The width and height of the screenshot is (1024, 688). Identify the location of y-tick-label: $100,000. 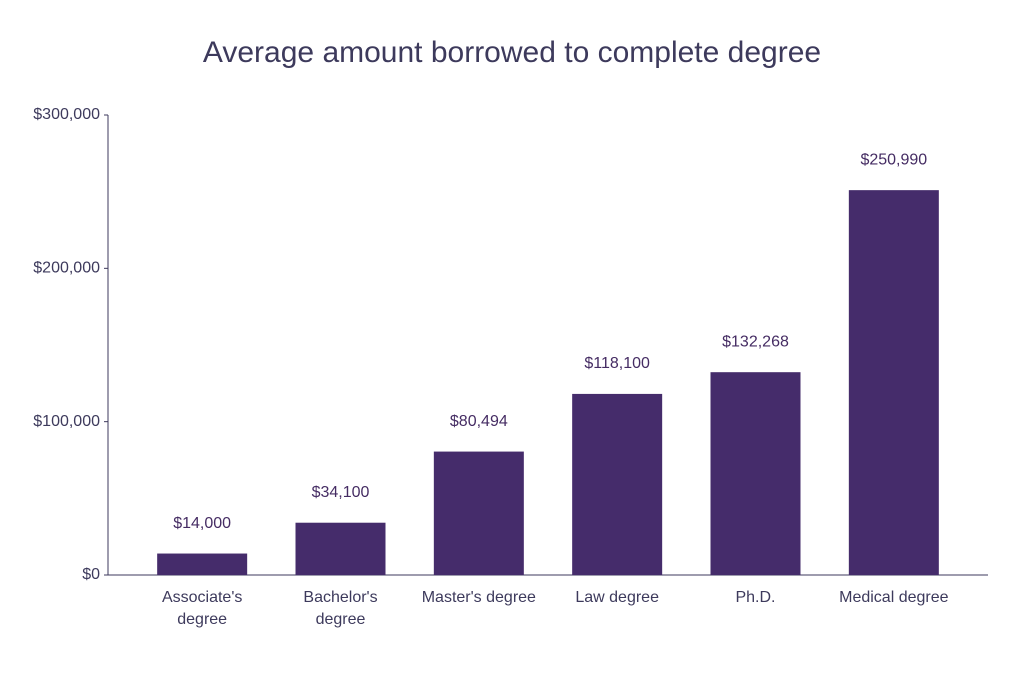
(66, 421).